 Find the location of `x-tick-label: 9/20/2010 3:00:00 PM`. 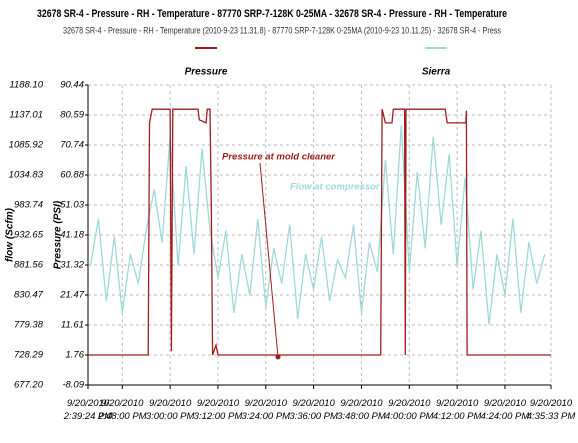

x-tick-label: 9/20/2010 3:00:00 PM is located at coordinates (170, 410).